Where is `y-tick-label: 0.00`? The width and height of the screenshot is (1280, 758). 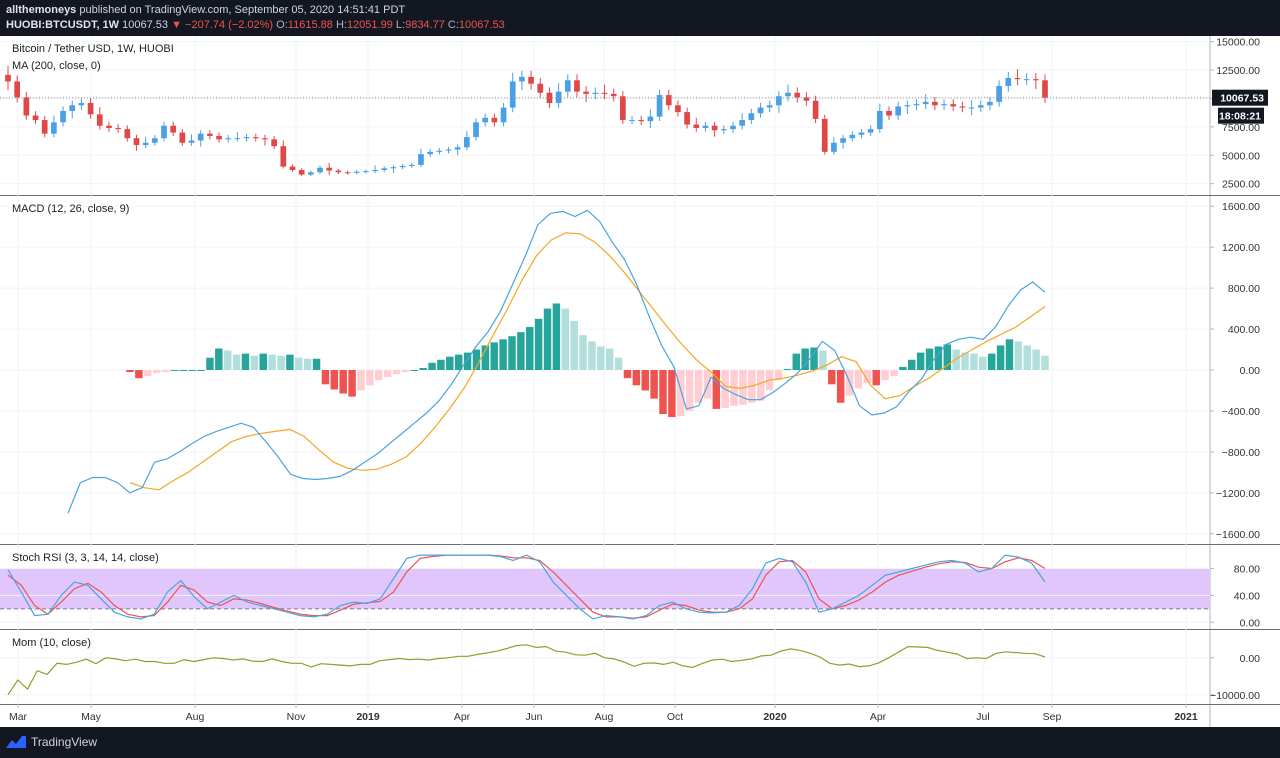 y-tick-label: 0.00 is located at coordinates (1250, 623).